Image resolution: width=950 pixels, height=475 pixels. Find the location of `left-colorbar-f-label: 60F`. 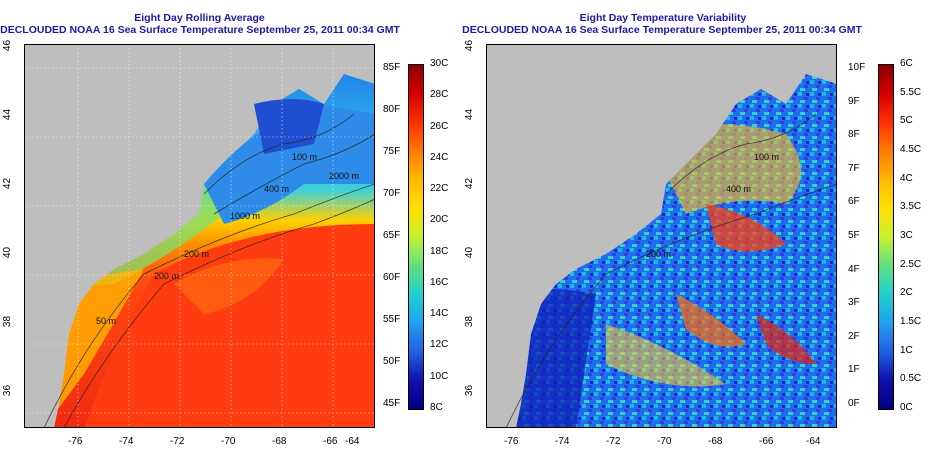

left-colorbar-f-label: 60F is located at coordinates (392, 277).